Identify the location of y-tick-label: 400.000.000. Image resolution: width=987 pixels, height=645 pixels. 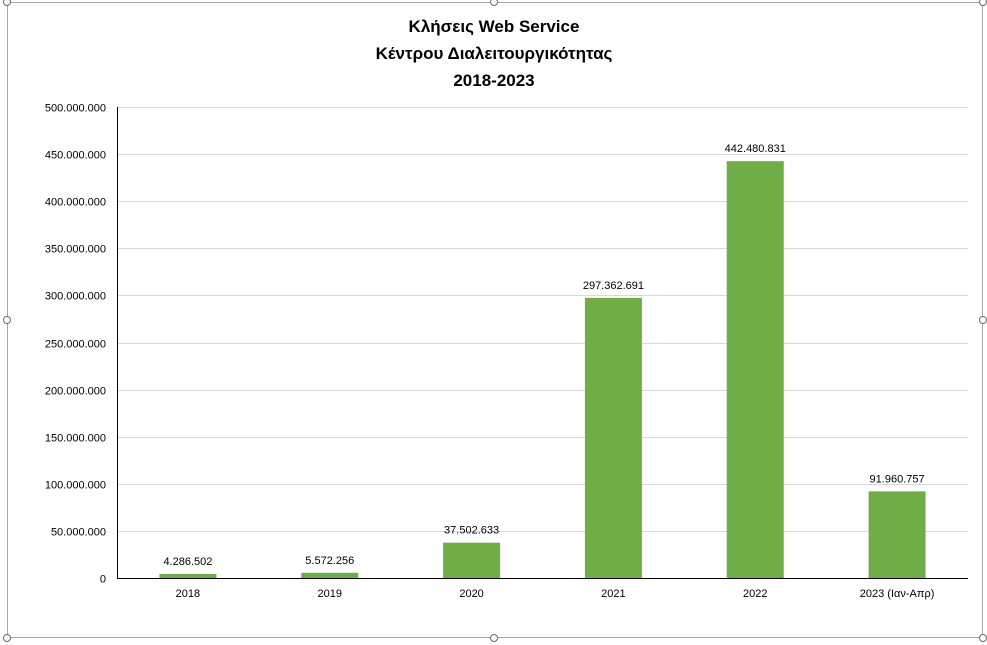
(75, 203).